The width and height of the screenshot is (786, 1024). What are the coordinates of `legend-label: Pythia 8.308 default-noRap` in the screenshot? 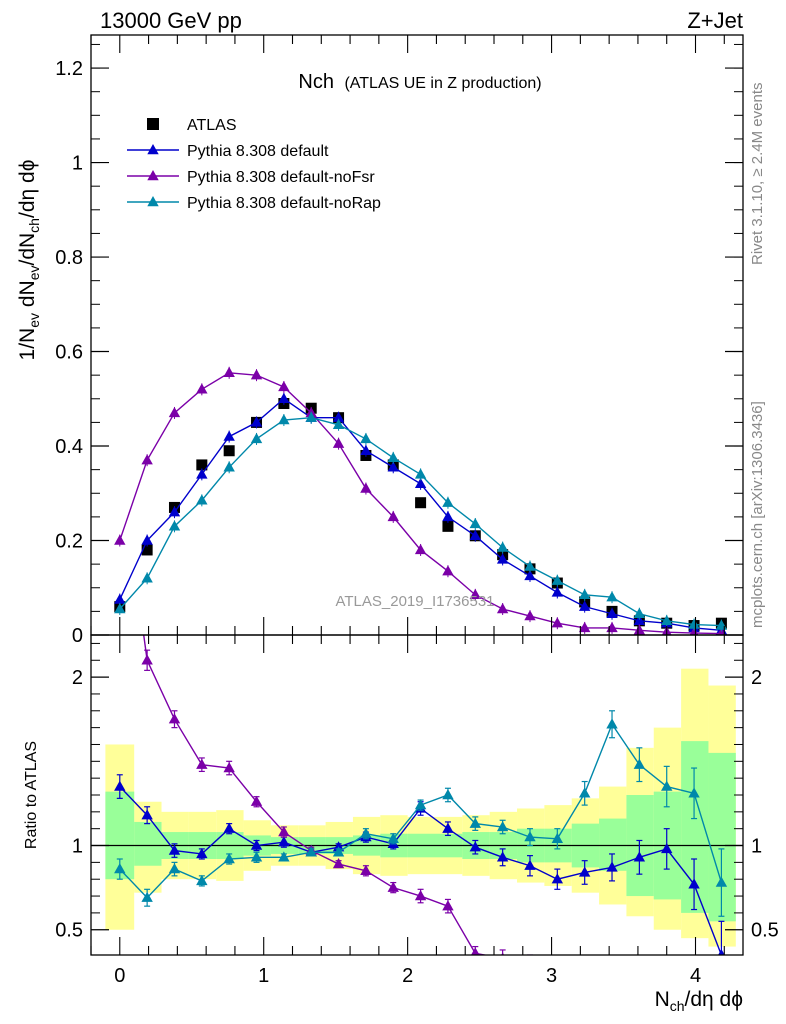 It's located at (284, 203).